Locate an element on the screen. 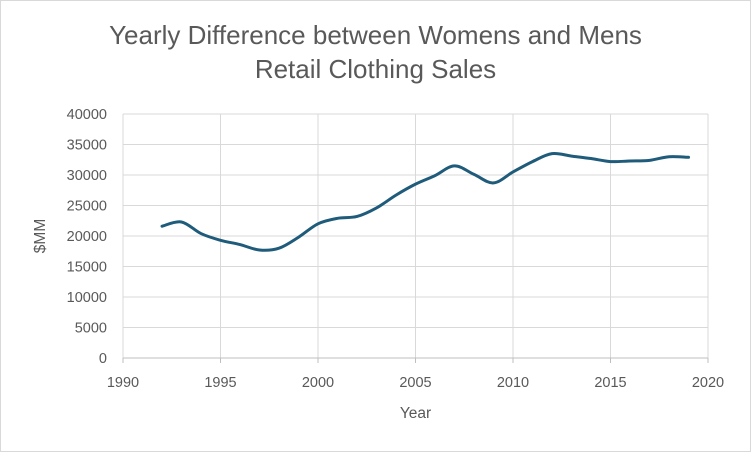 The image size is (751, 452). x-tick-label: 1990 is located at coordinates (123, 383).